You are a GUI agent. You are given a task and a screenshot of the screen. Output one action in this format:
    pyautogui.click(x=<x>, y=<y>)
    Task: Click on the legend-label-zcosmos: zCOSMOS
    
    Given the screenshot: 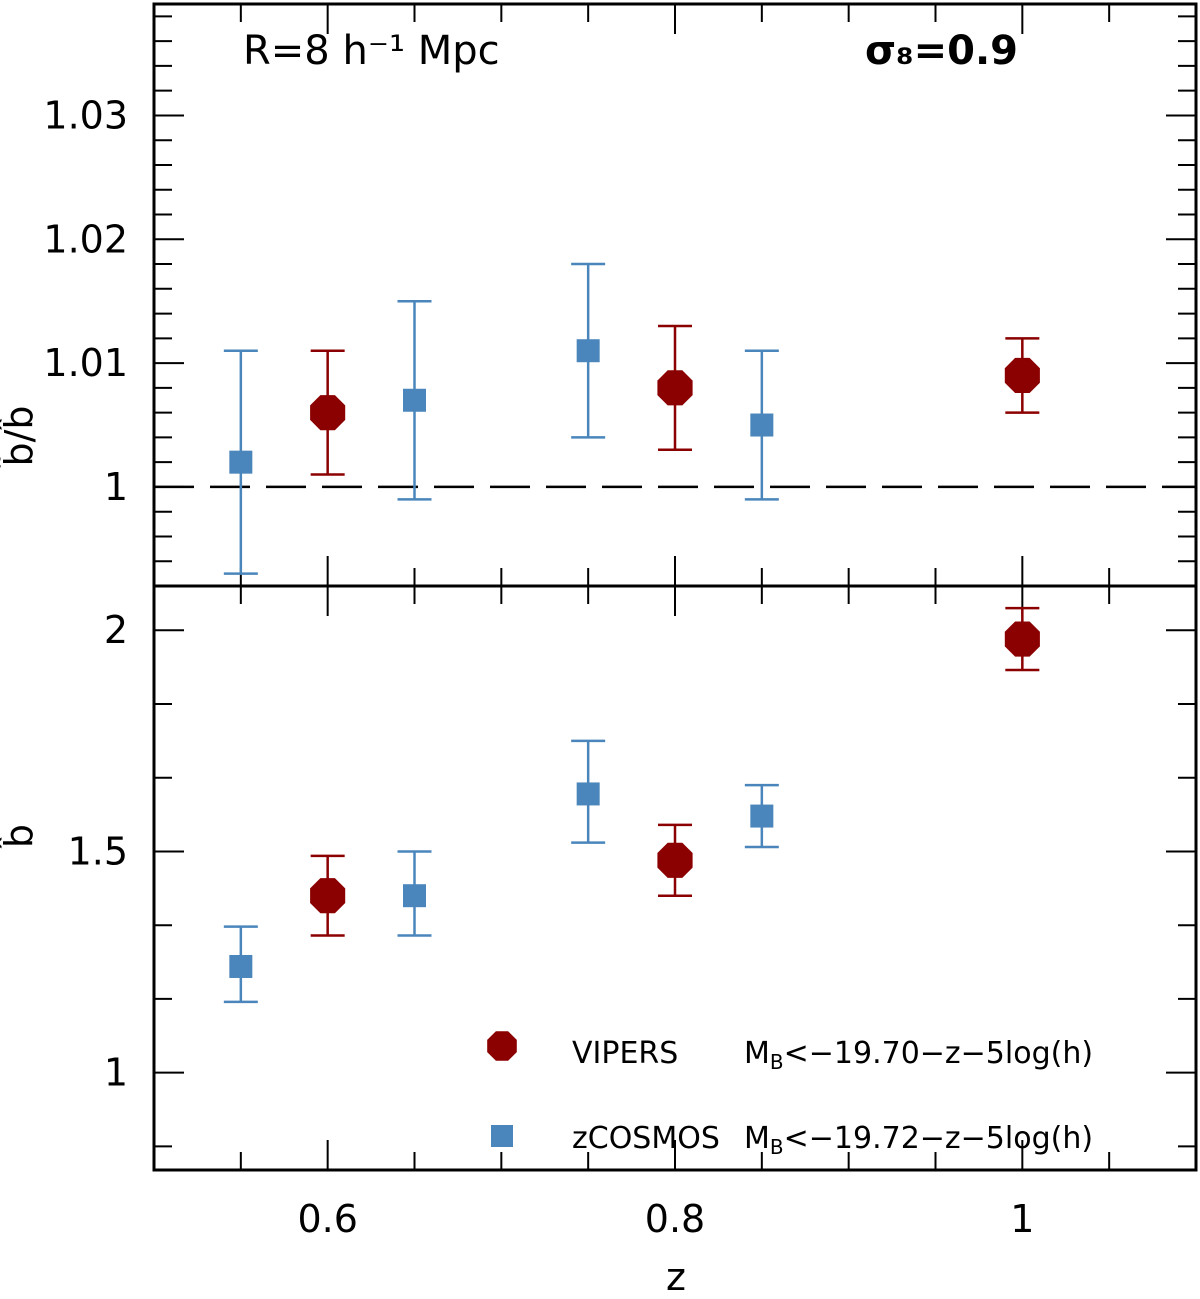 What is the action you would take?
    pyautogui.click(x=646, y=1138)
    